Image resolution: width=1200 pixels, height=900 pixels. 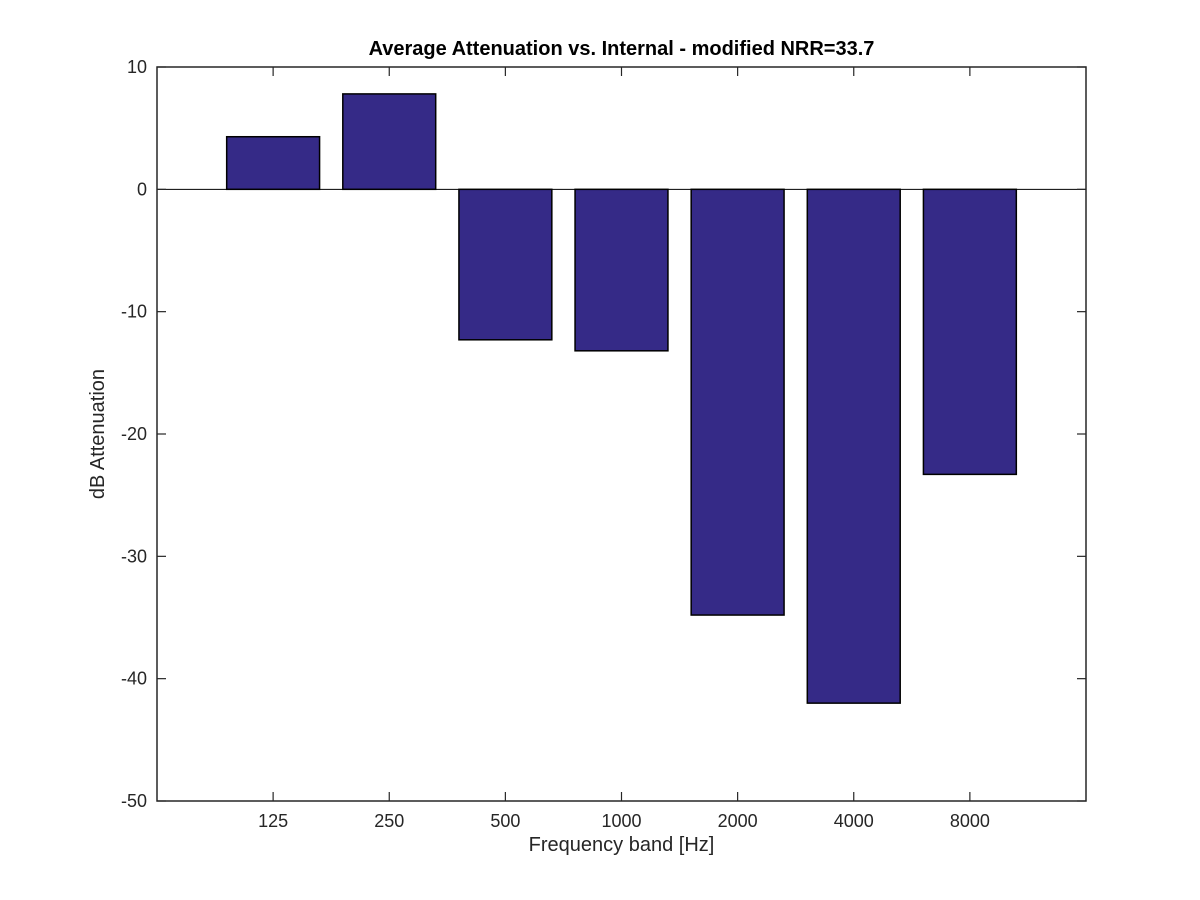 I want to click on x-tick-label-4000: 4000, so click(x=854, y=821).